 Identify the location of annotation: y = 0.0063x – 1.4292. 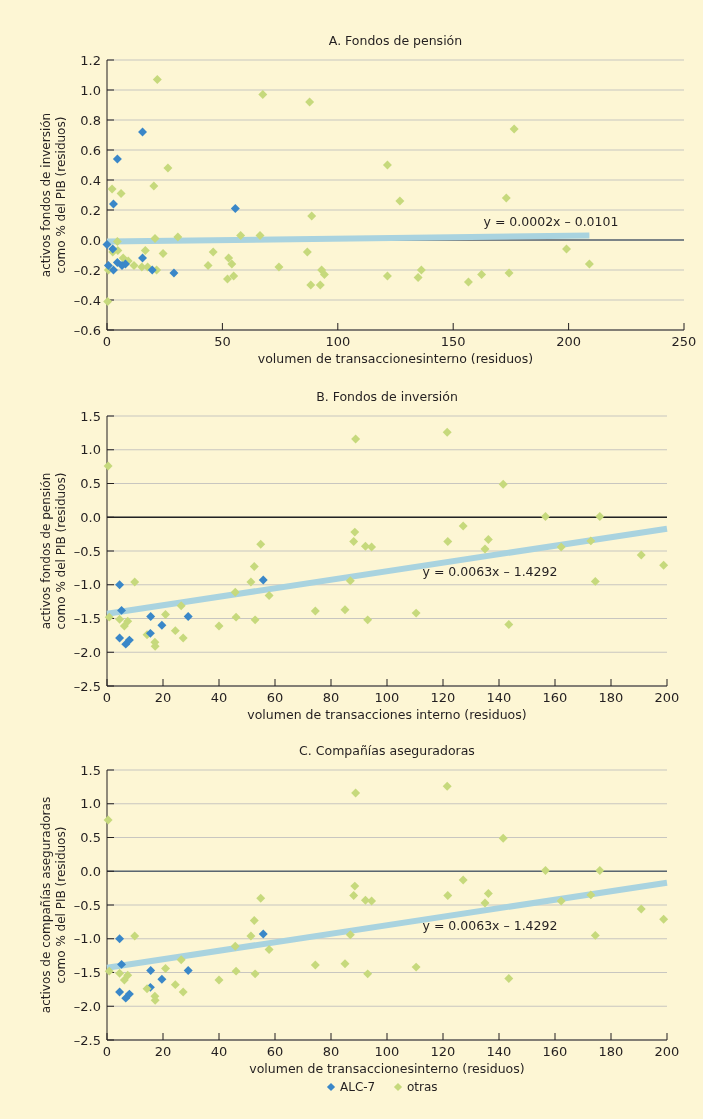
(490, 925).